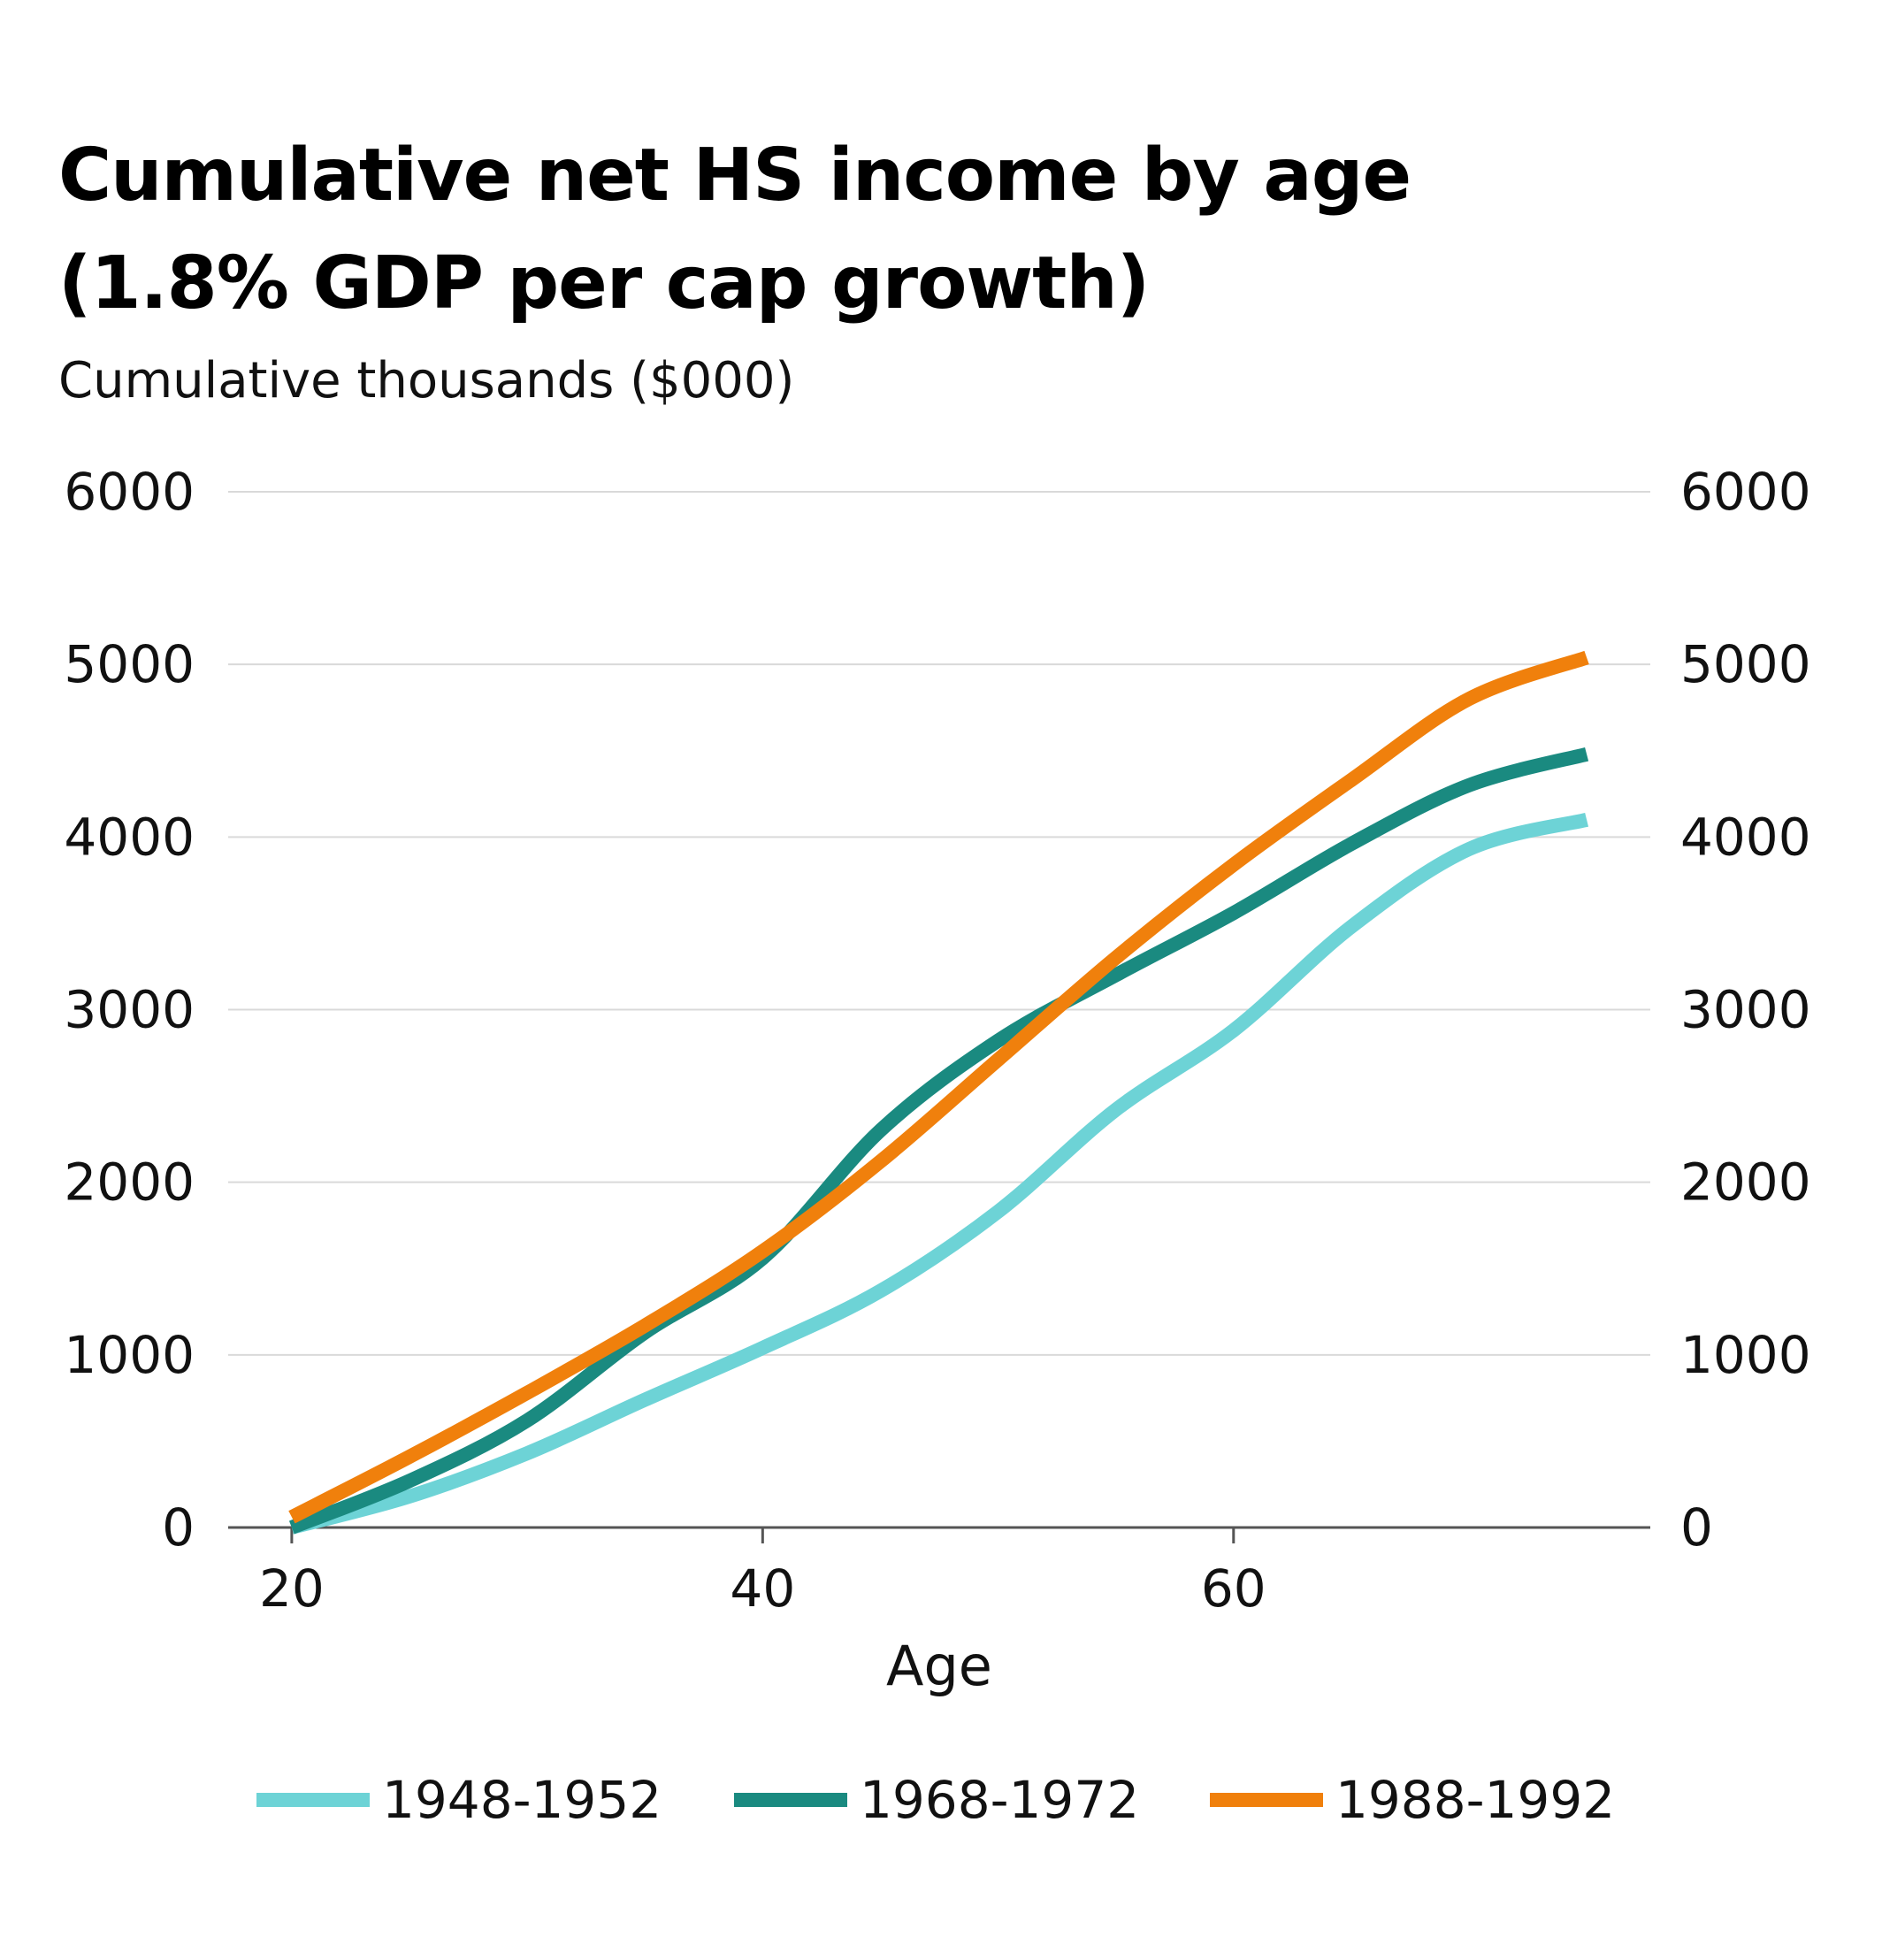 The image size is (1882, 1960). What do you see at coordinates (1745, 664) in the screenshot?
I see `y-tick-label-right: 5000` at bounding box center [1745, 664].